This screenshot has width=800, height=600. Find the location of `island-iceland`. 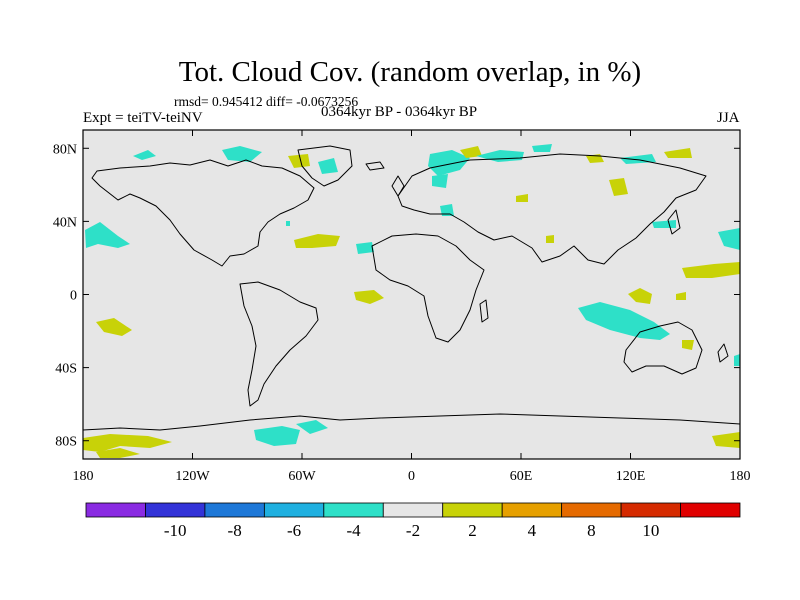

island-iceland is located at coordinates (375, 166).